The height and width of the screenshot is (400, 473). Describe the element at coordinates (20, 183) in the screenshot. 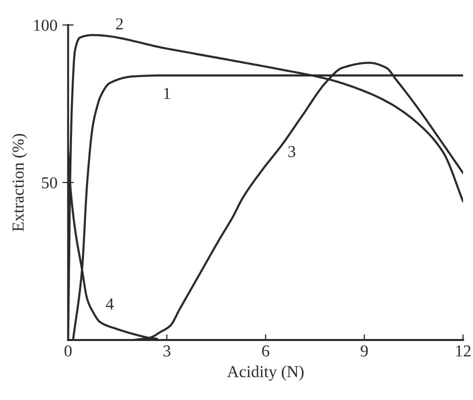

I see `y-axis-title: Extraction (%)` at that location.